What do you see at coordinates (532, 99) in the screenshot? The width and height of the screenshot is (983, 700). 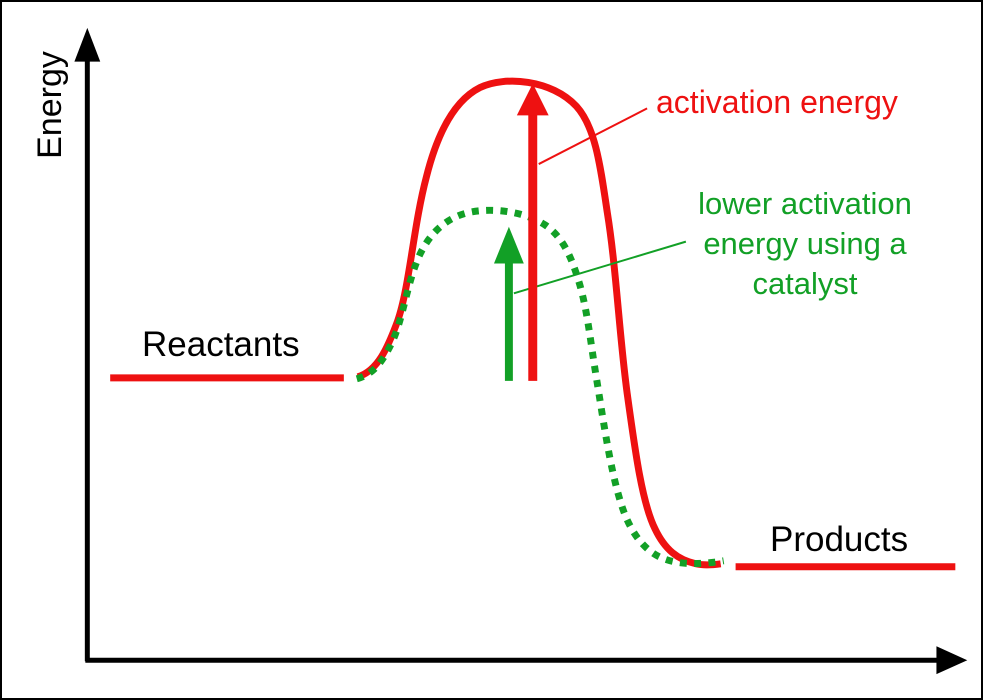 I see `activation-energy-arrowhead-icon` at bounding box center [532, 99].